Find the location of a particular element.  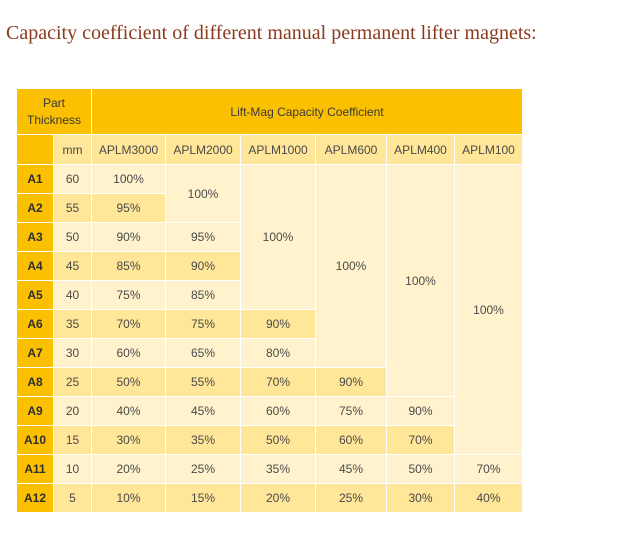

row-label: A8 is located at coordinates (35, 382).